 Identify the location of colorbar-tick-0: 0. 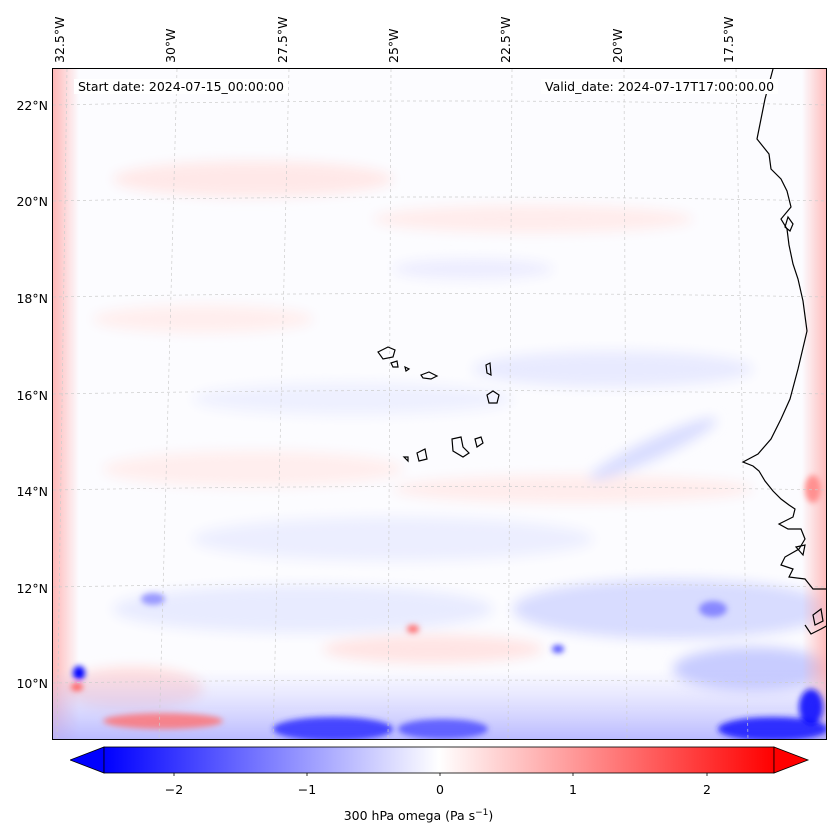
(440, 789).